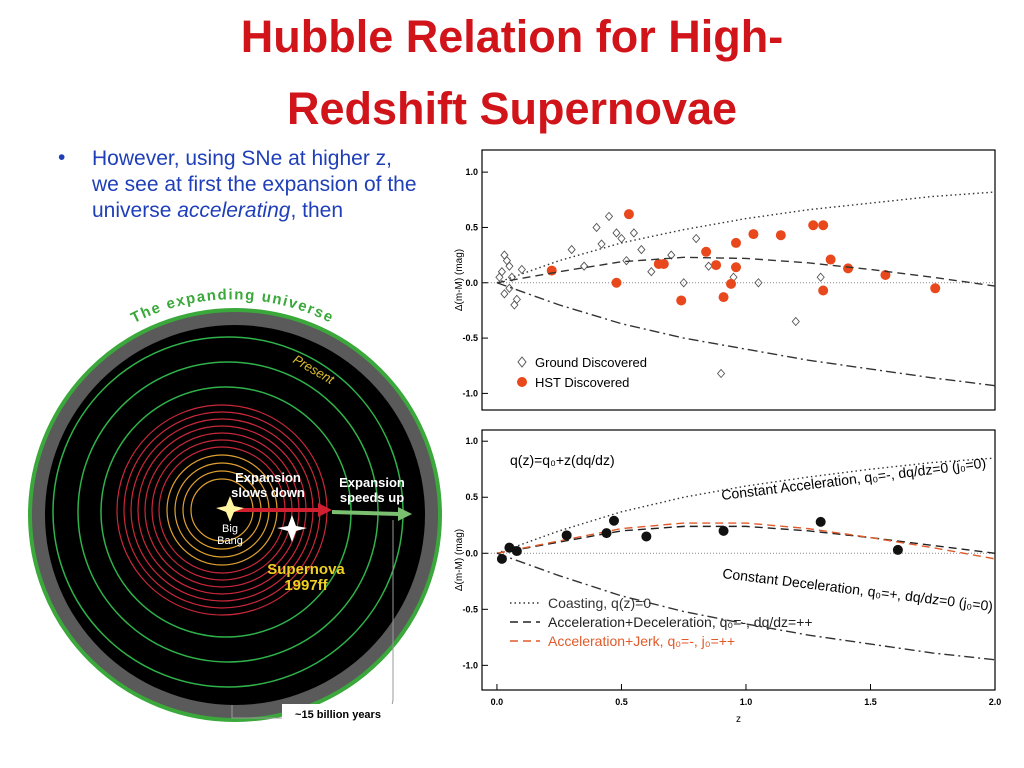 This screenshot has height=768, width=1024. What do you see at coordinates (306, 585) in the screenshot?
I see `supernova-label: 1997ff` at bounding box center [306, 585].